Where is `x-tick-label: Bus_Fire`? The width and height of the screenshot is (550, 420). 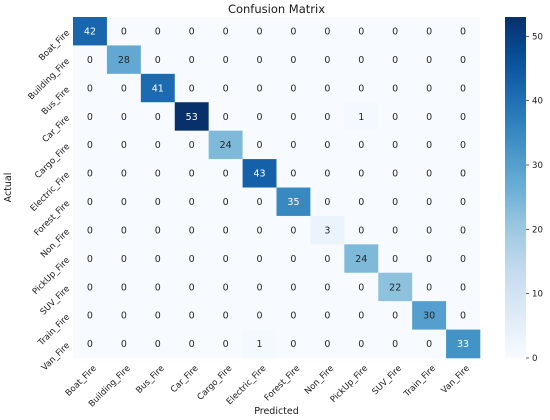
x-tick-label: Bus_Fire is located at coordinates (150, 380).